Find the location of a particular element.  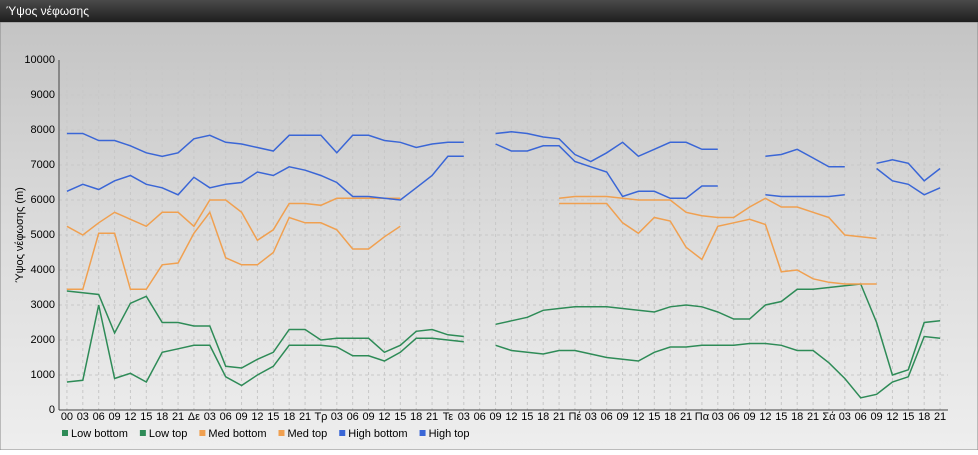

x-tick-label: Πα is located at coordinates (702, 417).